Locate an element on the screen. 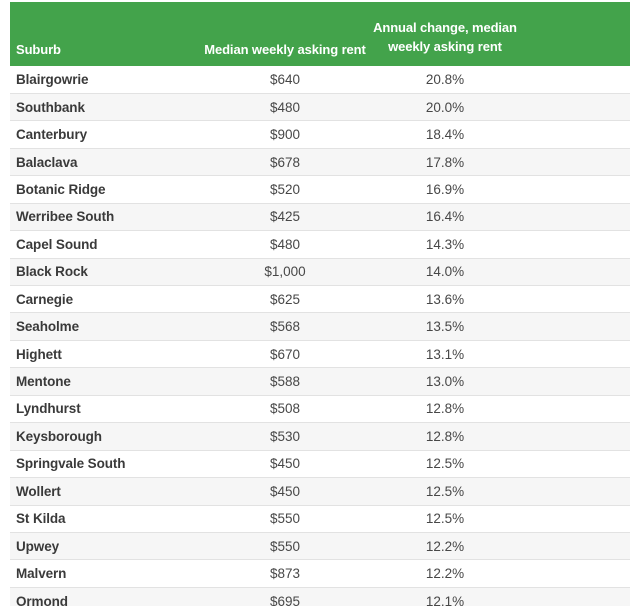 This screenshot has width=640, height=606. rent-cell: $873 is located at coordinates (285, 573).